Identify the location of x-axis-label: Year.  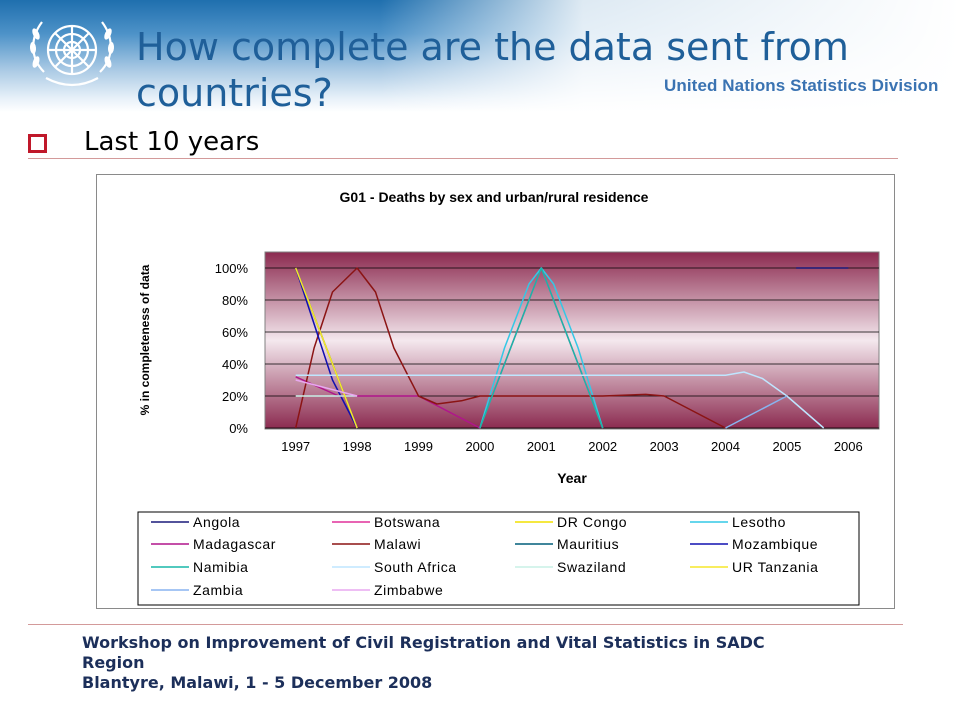
(572, 478).